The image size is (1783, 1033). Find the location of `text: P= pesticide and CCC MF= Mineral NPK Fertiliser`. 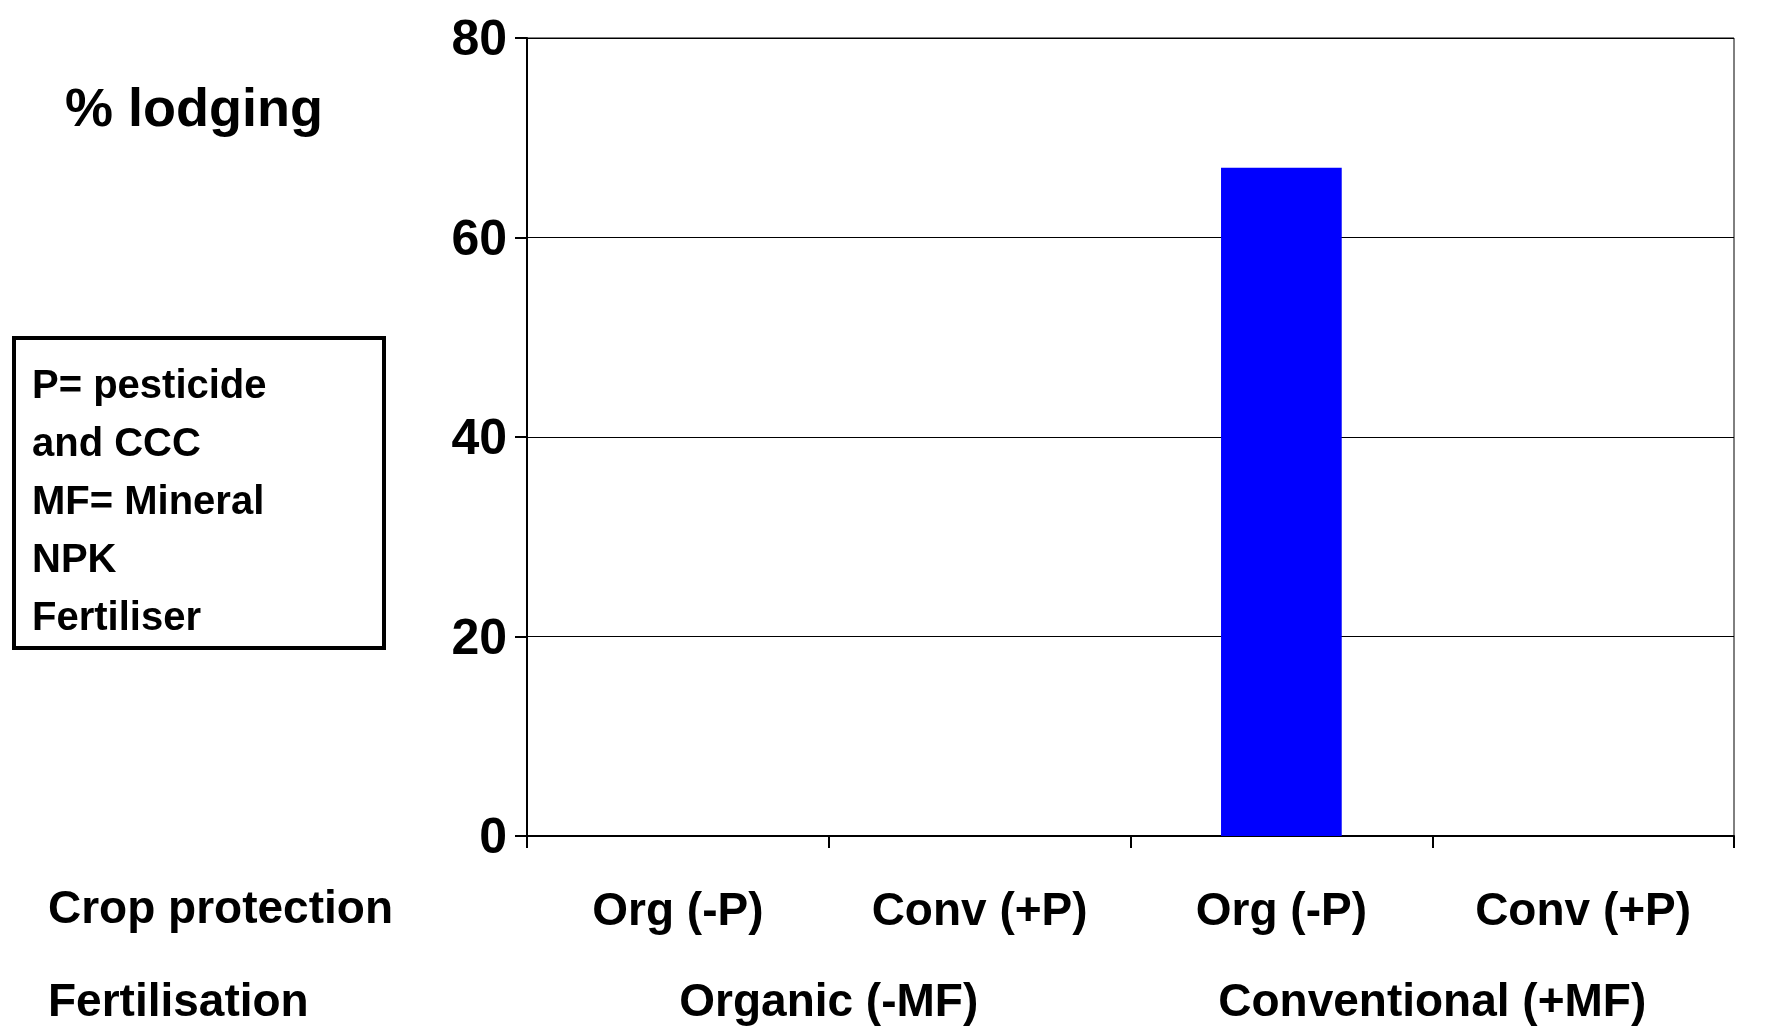

text: P= pesticide and CCC MF= Mineral NPK Fertiliser is located at coordinates (149, 500).